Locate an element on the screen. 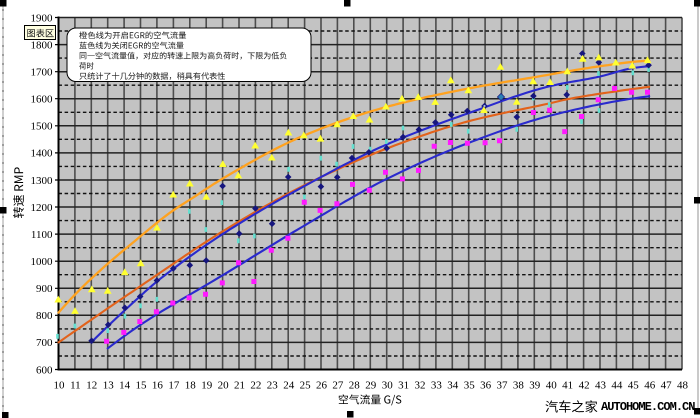 The image size is (700, 418). svg-text: 39 is located at coordinates (535, 386).